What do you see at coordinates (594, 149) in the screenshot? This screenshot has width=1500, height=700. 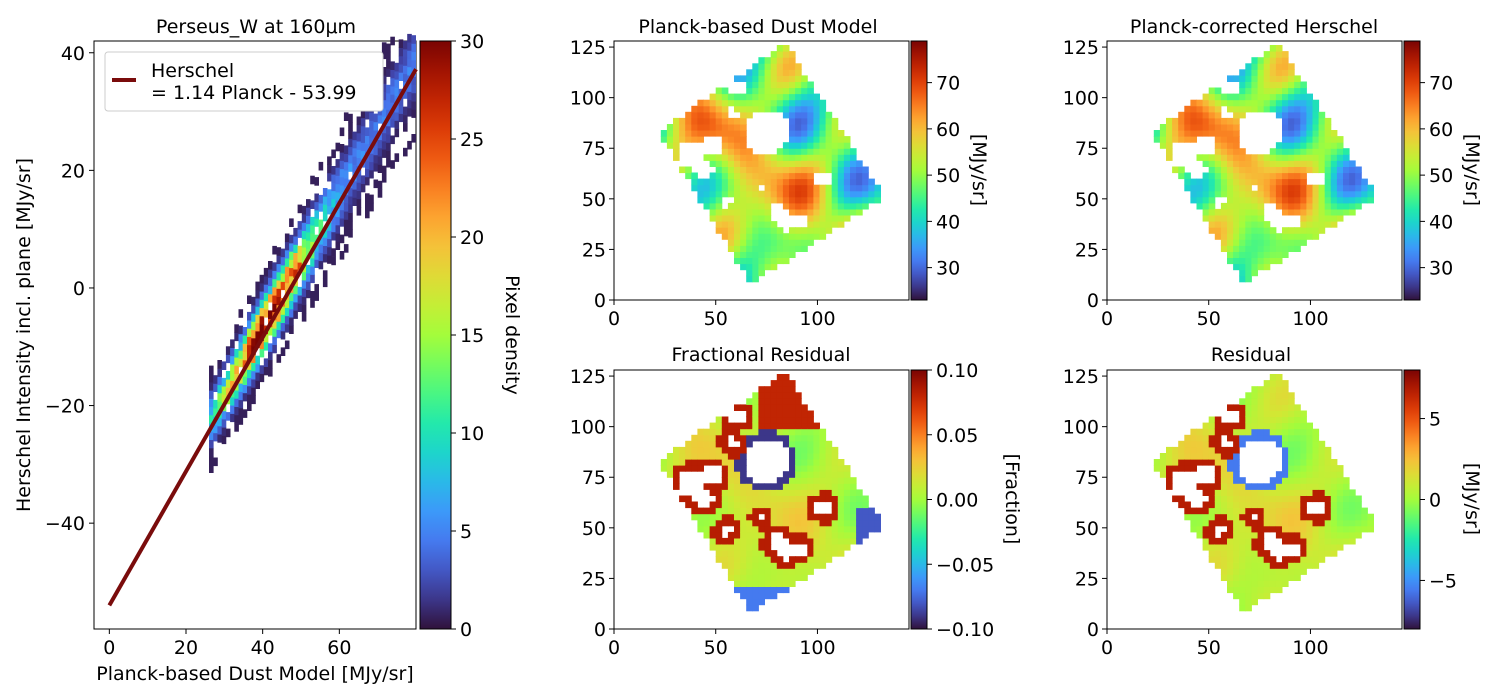 I see `y-tick-label: 75` at bounding box center [594, 149].